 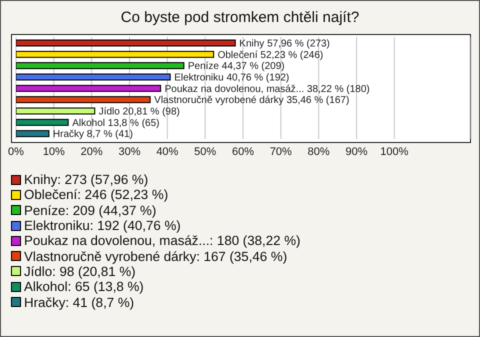 What do you see at coordinates (243, 152) in the screenshot?
I see `x-tick-label: 60%` at bounding box center [243, 152].